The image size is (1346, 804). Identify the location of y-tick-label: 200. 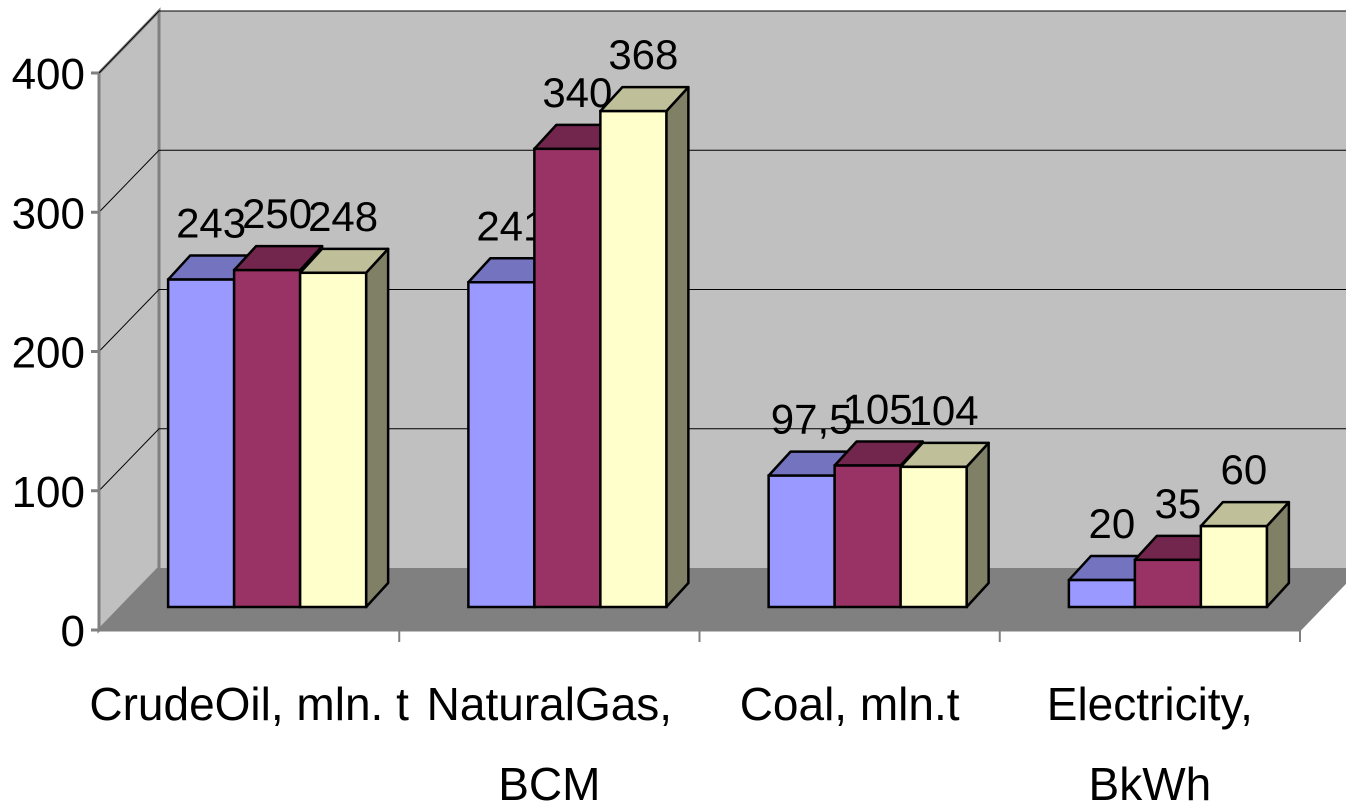
(48, 353).